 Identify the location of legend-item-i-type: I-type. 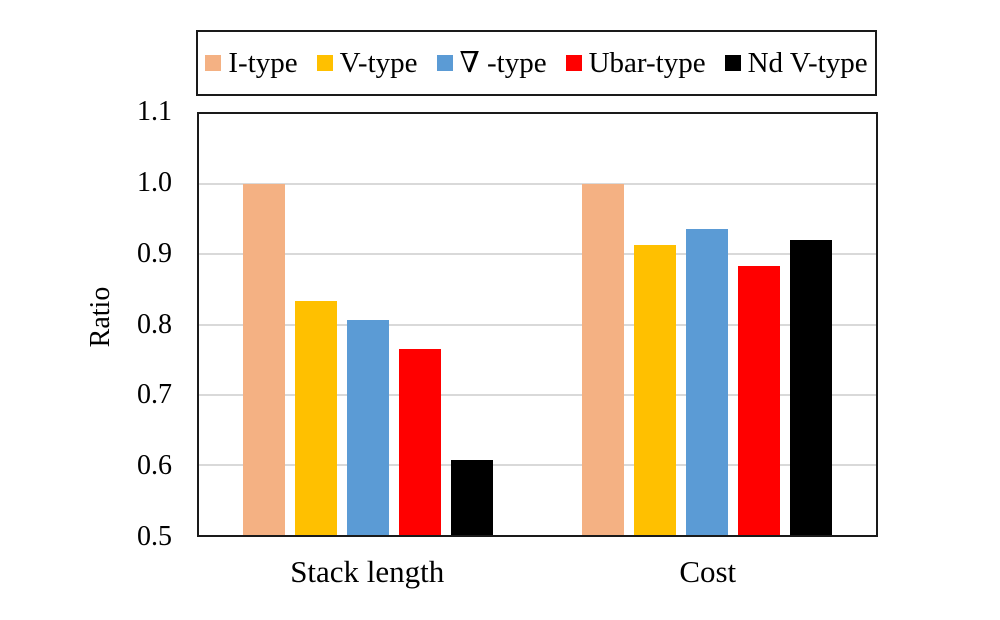
(251, 62).